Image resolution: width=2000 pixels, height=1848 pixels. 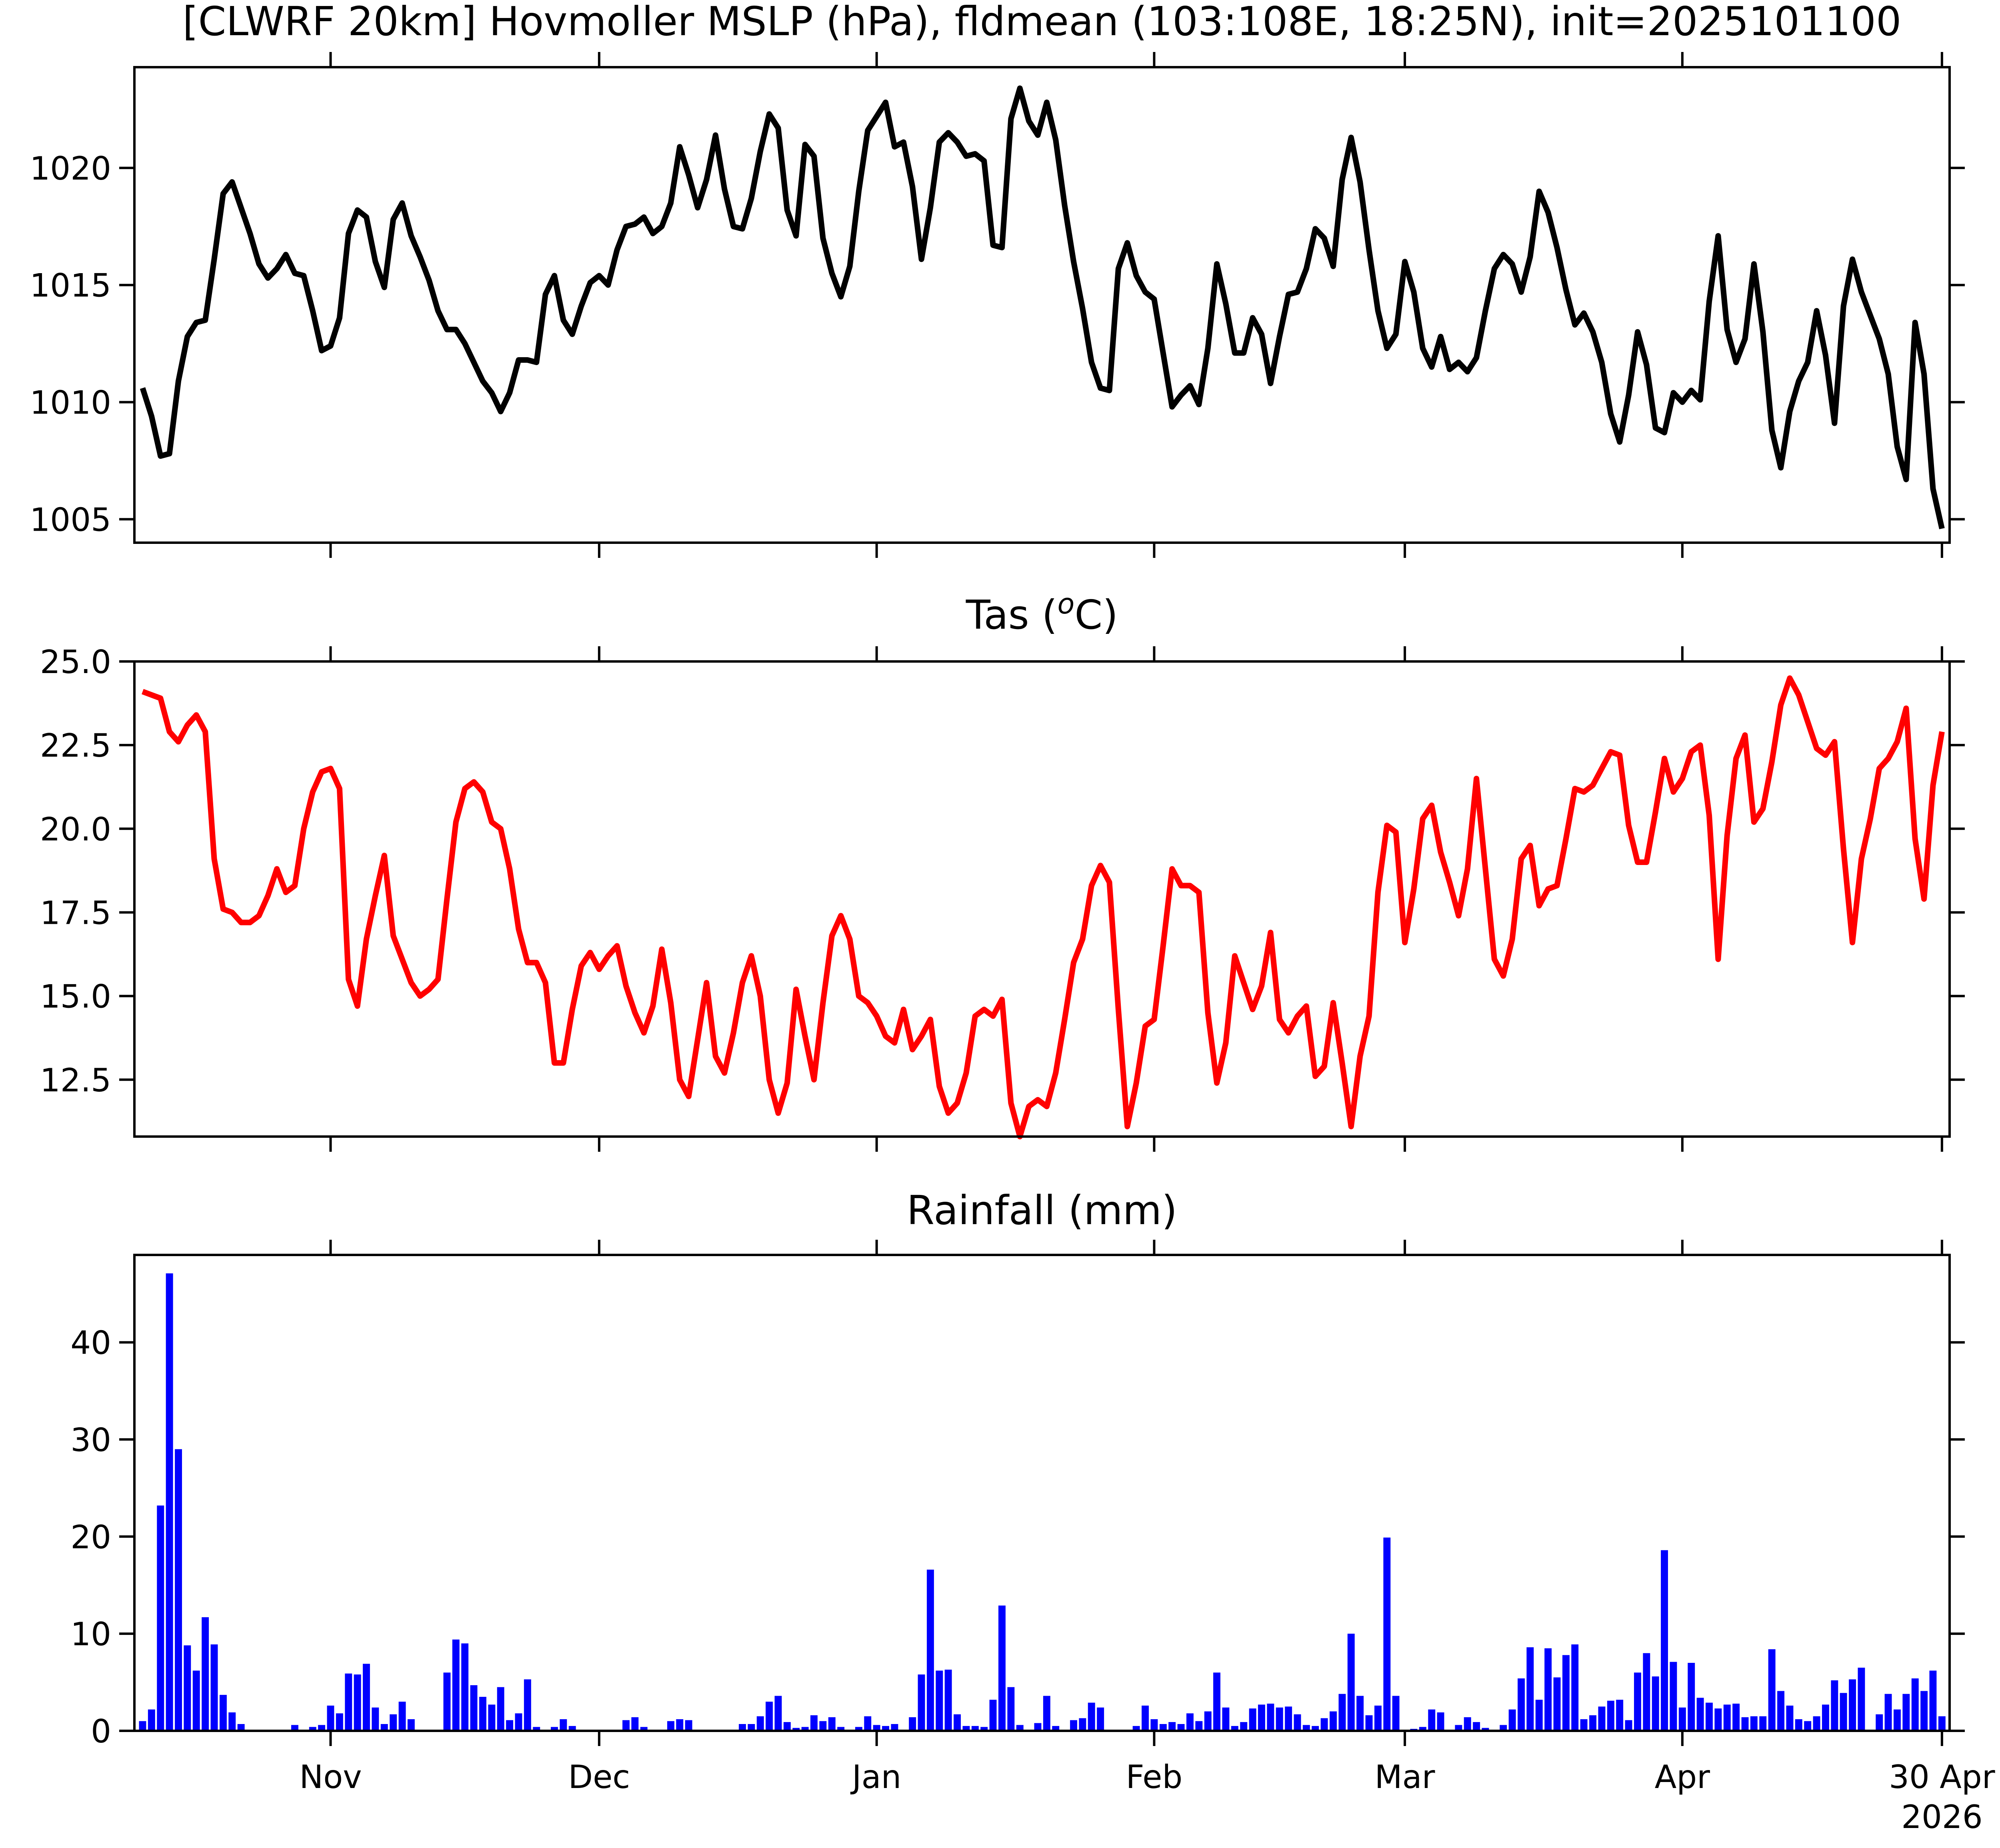 I want to click on rain-ytick-label: 10, so click(x=90, y=1635).